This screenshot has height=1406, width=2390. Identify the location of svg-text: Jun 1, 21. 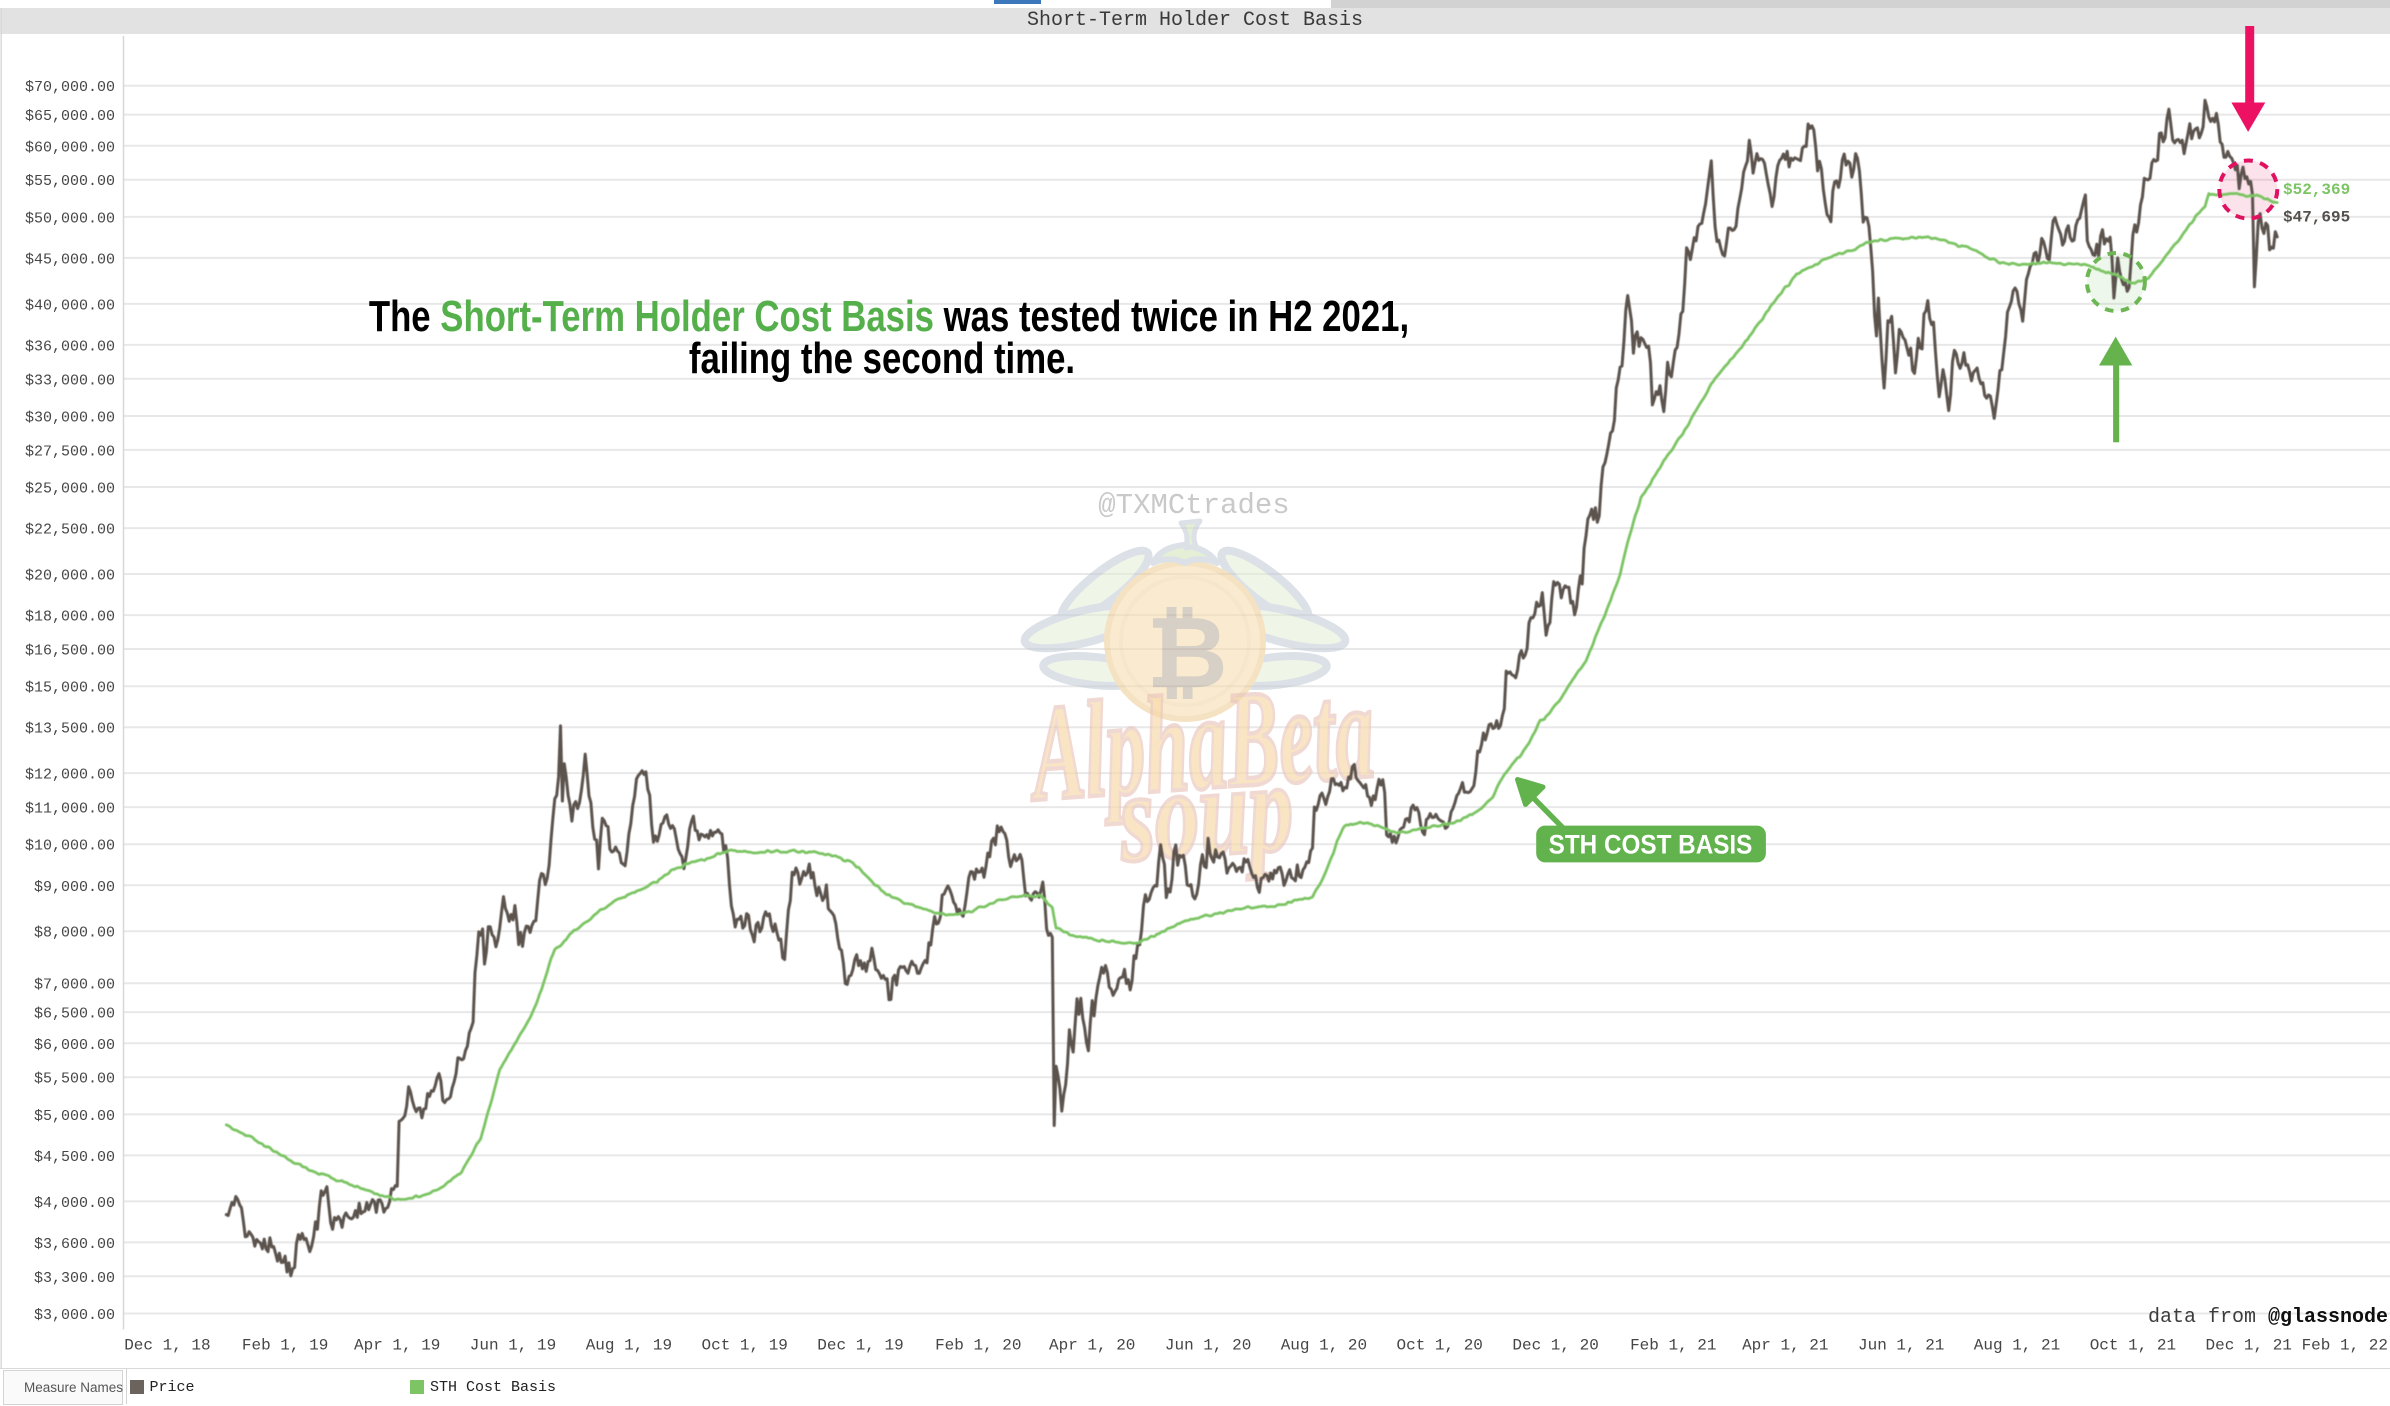
(1901, 1346).